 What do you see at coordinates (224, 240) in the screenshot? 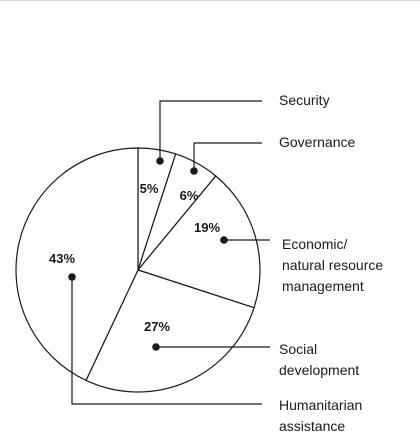
I see `leader-dot-economic` at bounding box center [224, 240].